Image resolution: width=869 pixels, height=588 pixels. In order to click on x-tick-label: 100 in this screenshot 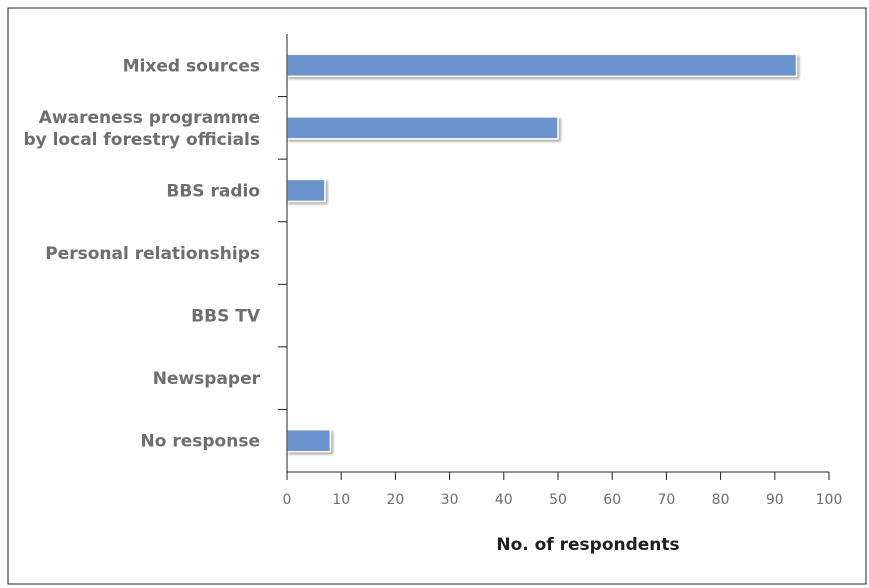, I will do `click(829, 500)`.